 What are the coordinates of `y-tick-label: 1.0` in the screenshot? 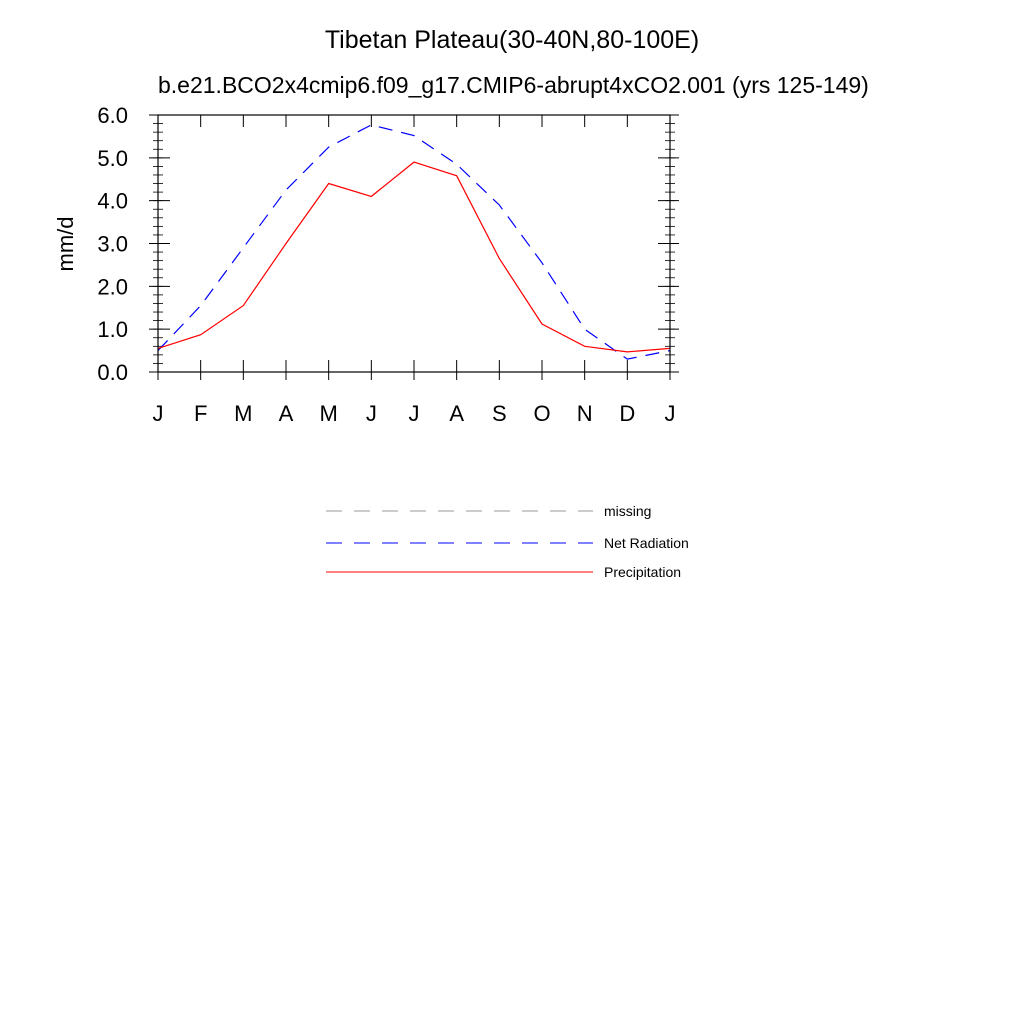 It's located at (112, 329).